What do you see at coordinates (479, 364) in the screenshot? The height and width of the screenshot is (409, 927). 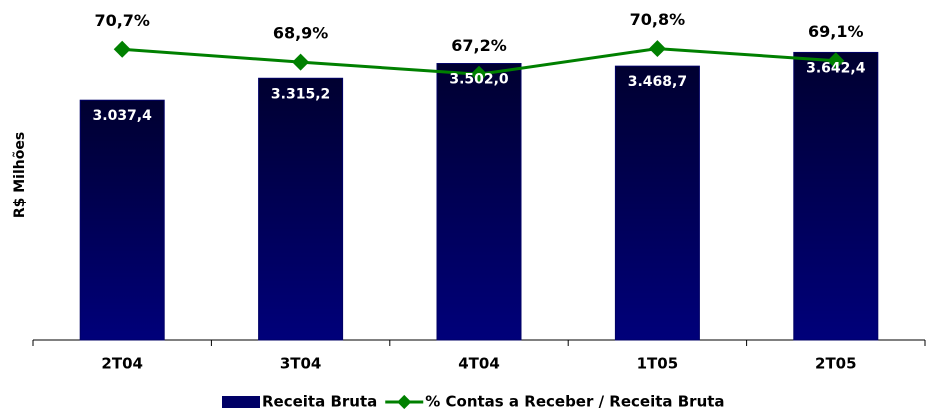 I see `x-tick-label: 4T04` at bounding box center [479, 364].